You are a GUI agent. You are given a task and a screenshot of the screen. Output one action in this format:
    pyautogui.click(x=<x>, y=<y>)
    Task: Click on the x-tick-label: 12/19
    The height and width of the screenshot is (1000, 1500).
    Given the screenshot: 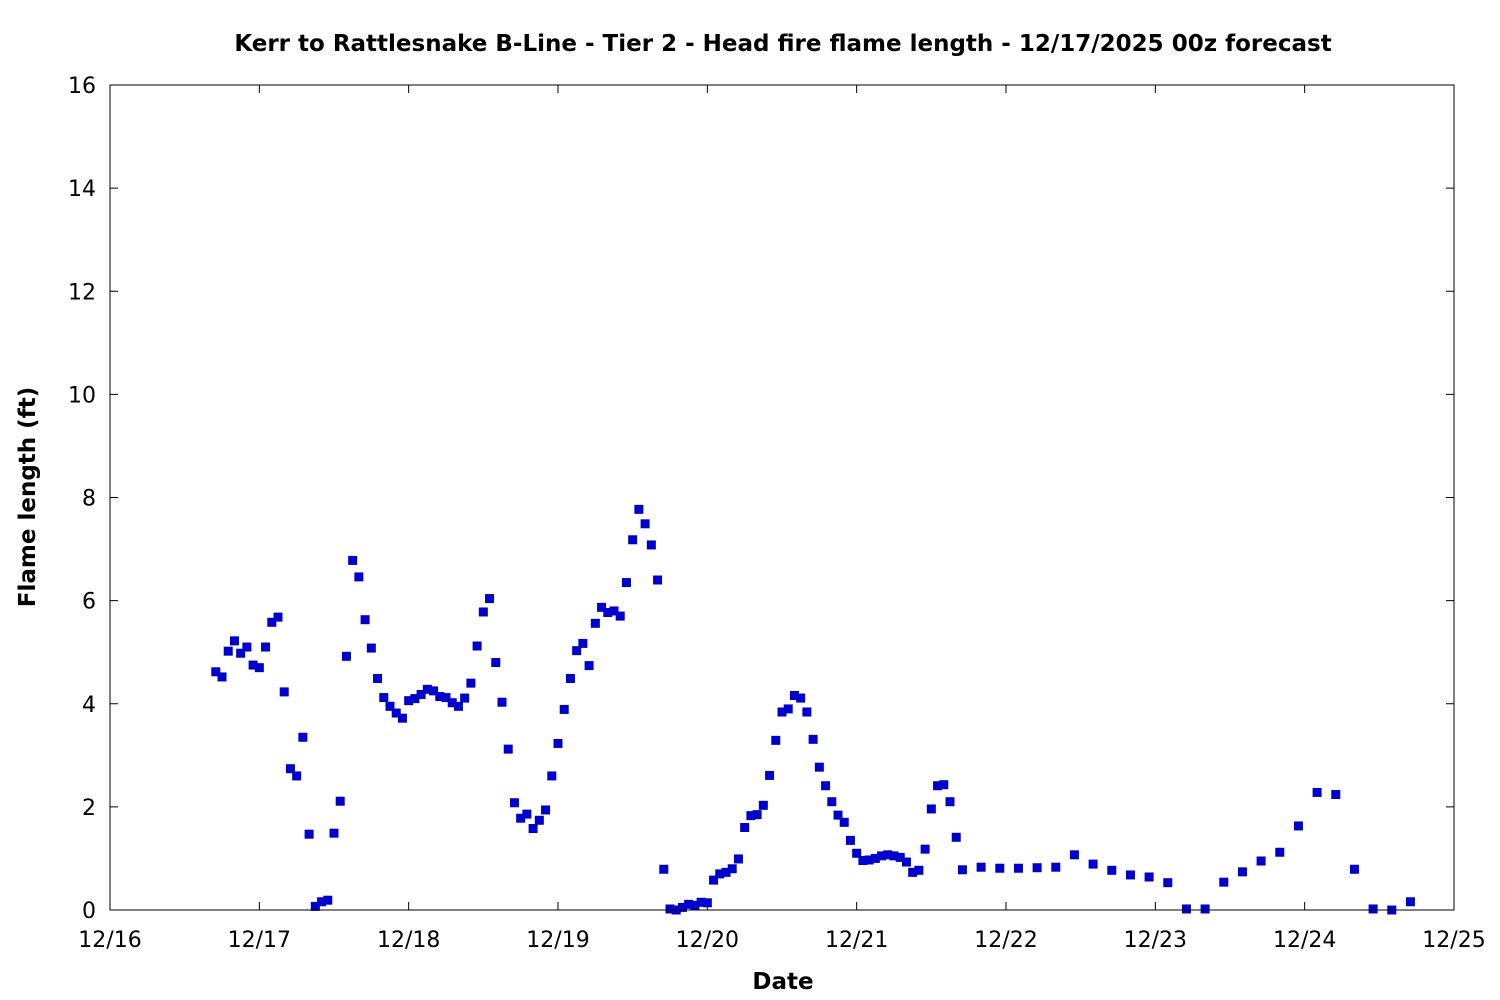 What is the action you would take?
    pyautogui.click(x=557, y=940)
    